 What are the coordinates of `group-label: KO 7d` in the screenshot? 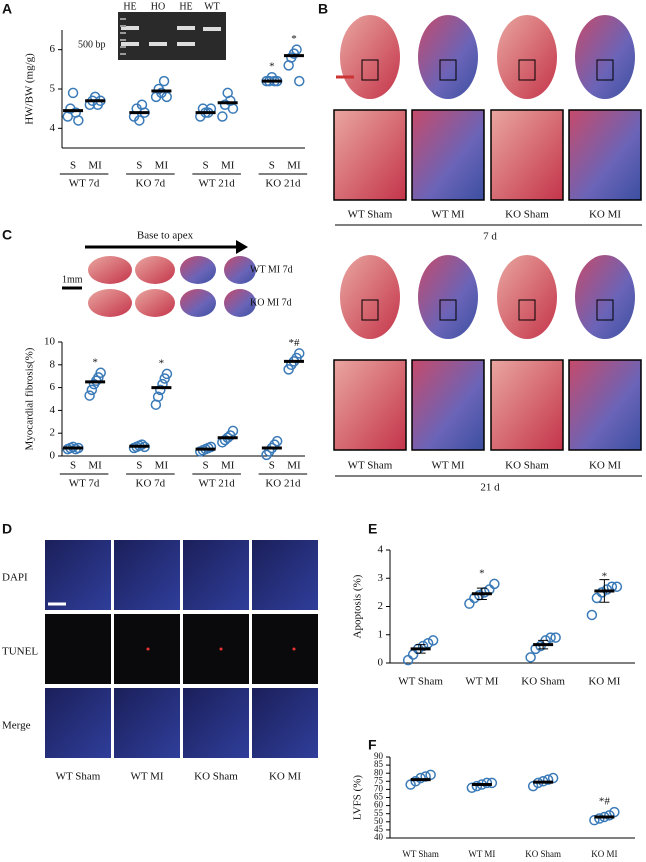 It's located at (151, 484).